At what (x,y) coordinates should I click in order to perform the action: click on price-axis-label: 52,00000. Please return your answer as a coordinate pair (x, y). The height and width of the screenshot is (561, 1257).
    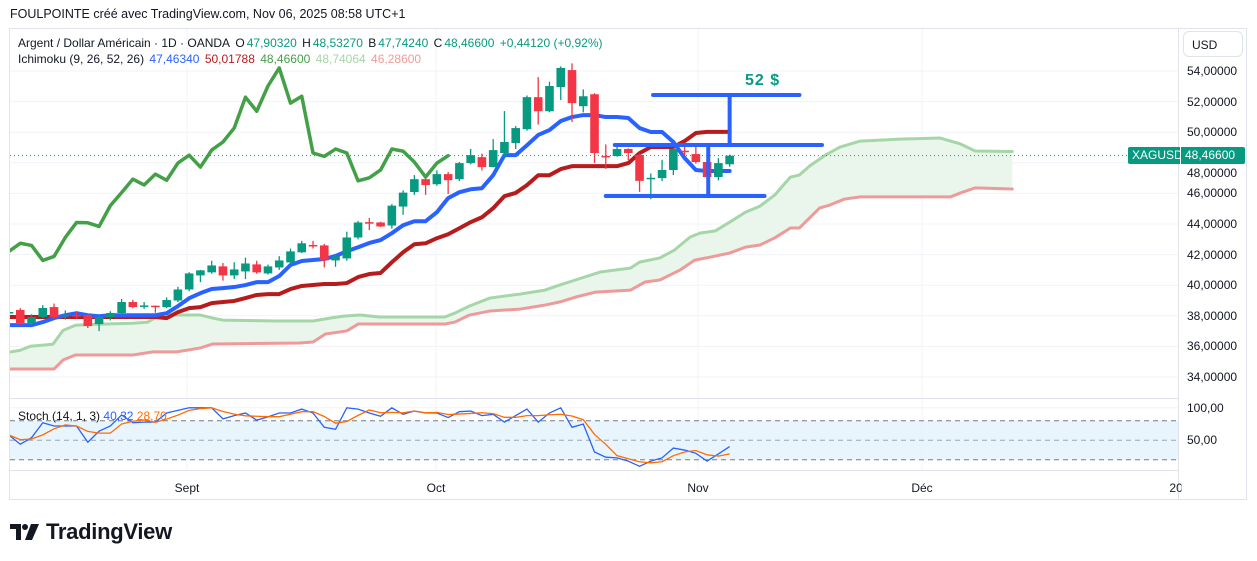
    Looking at the image, I should click on (1212, 101).